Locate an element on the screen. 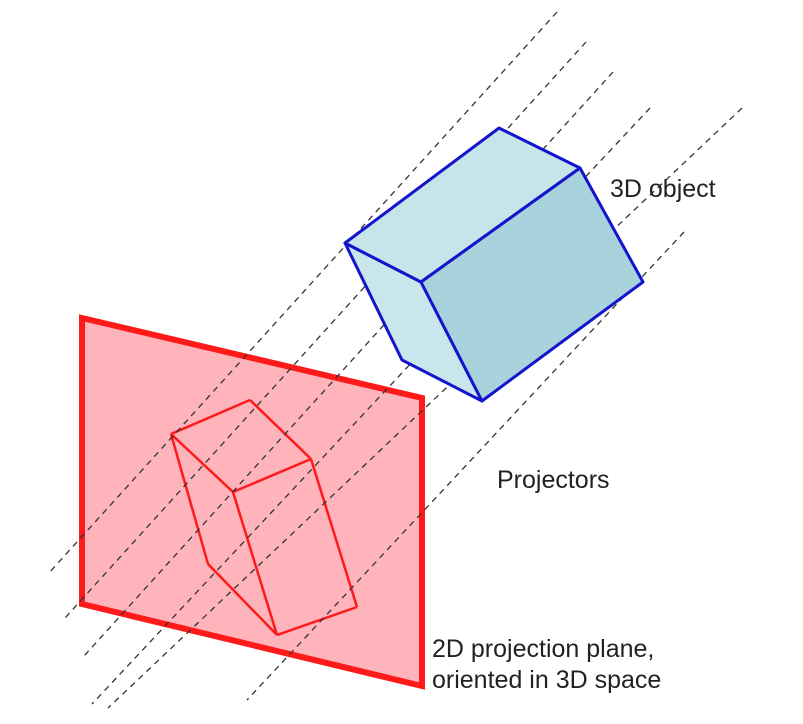 The height and width of the screenshot is (724, 803). 3d-object is located at coordinates (494, 264).